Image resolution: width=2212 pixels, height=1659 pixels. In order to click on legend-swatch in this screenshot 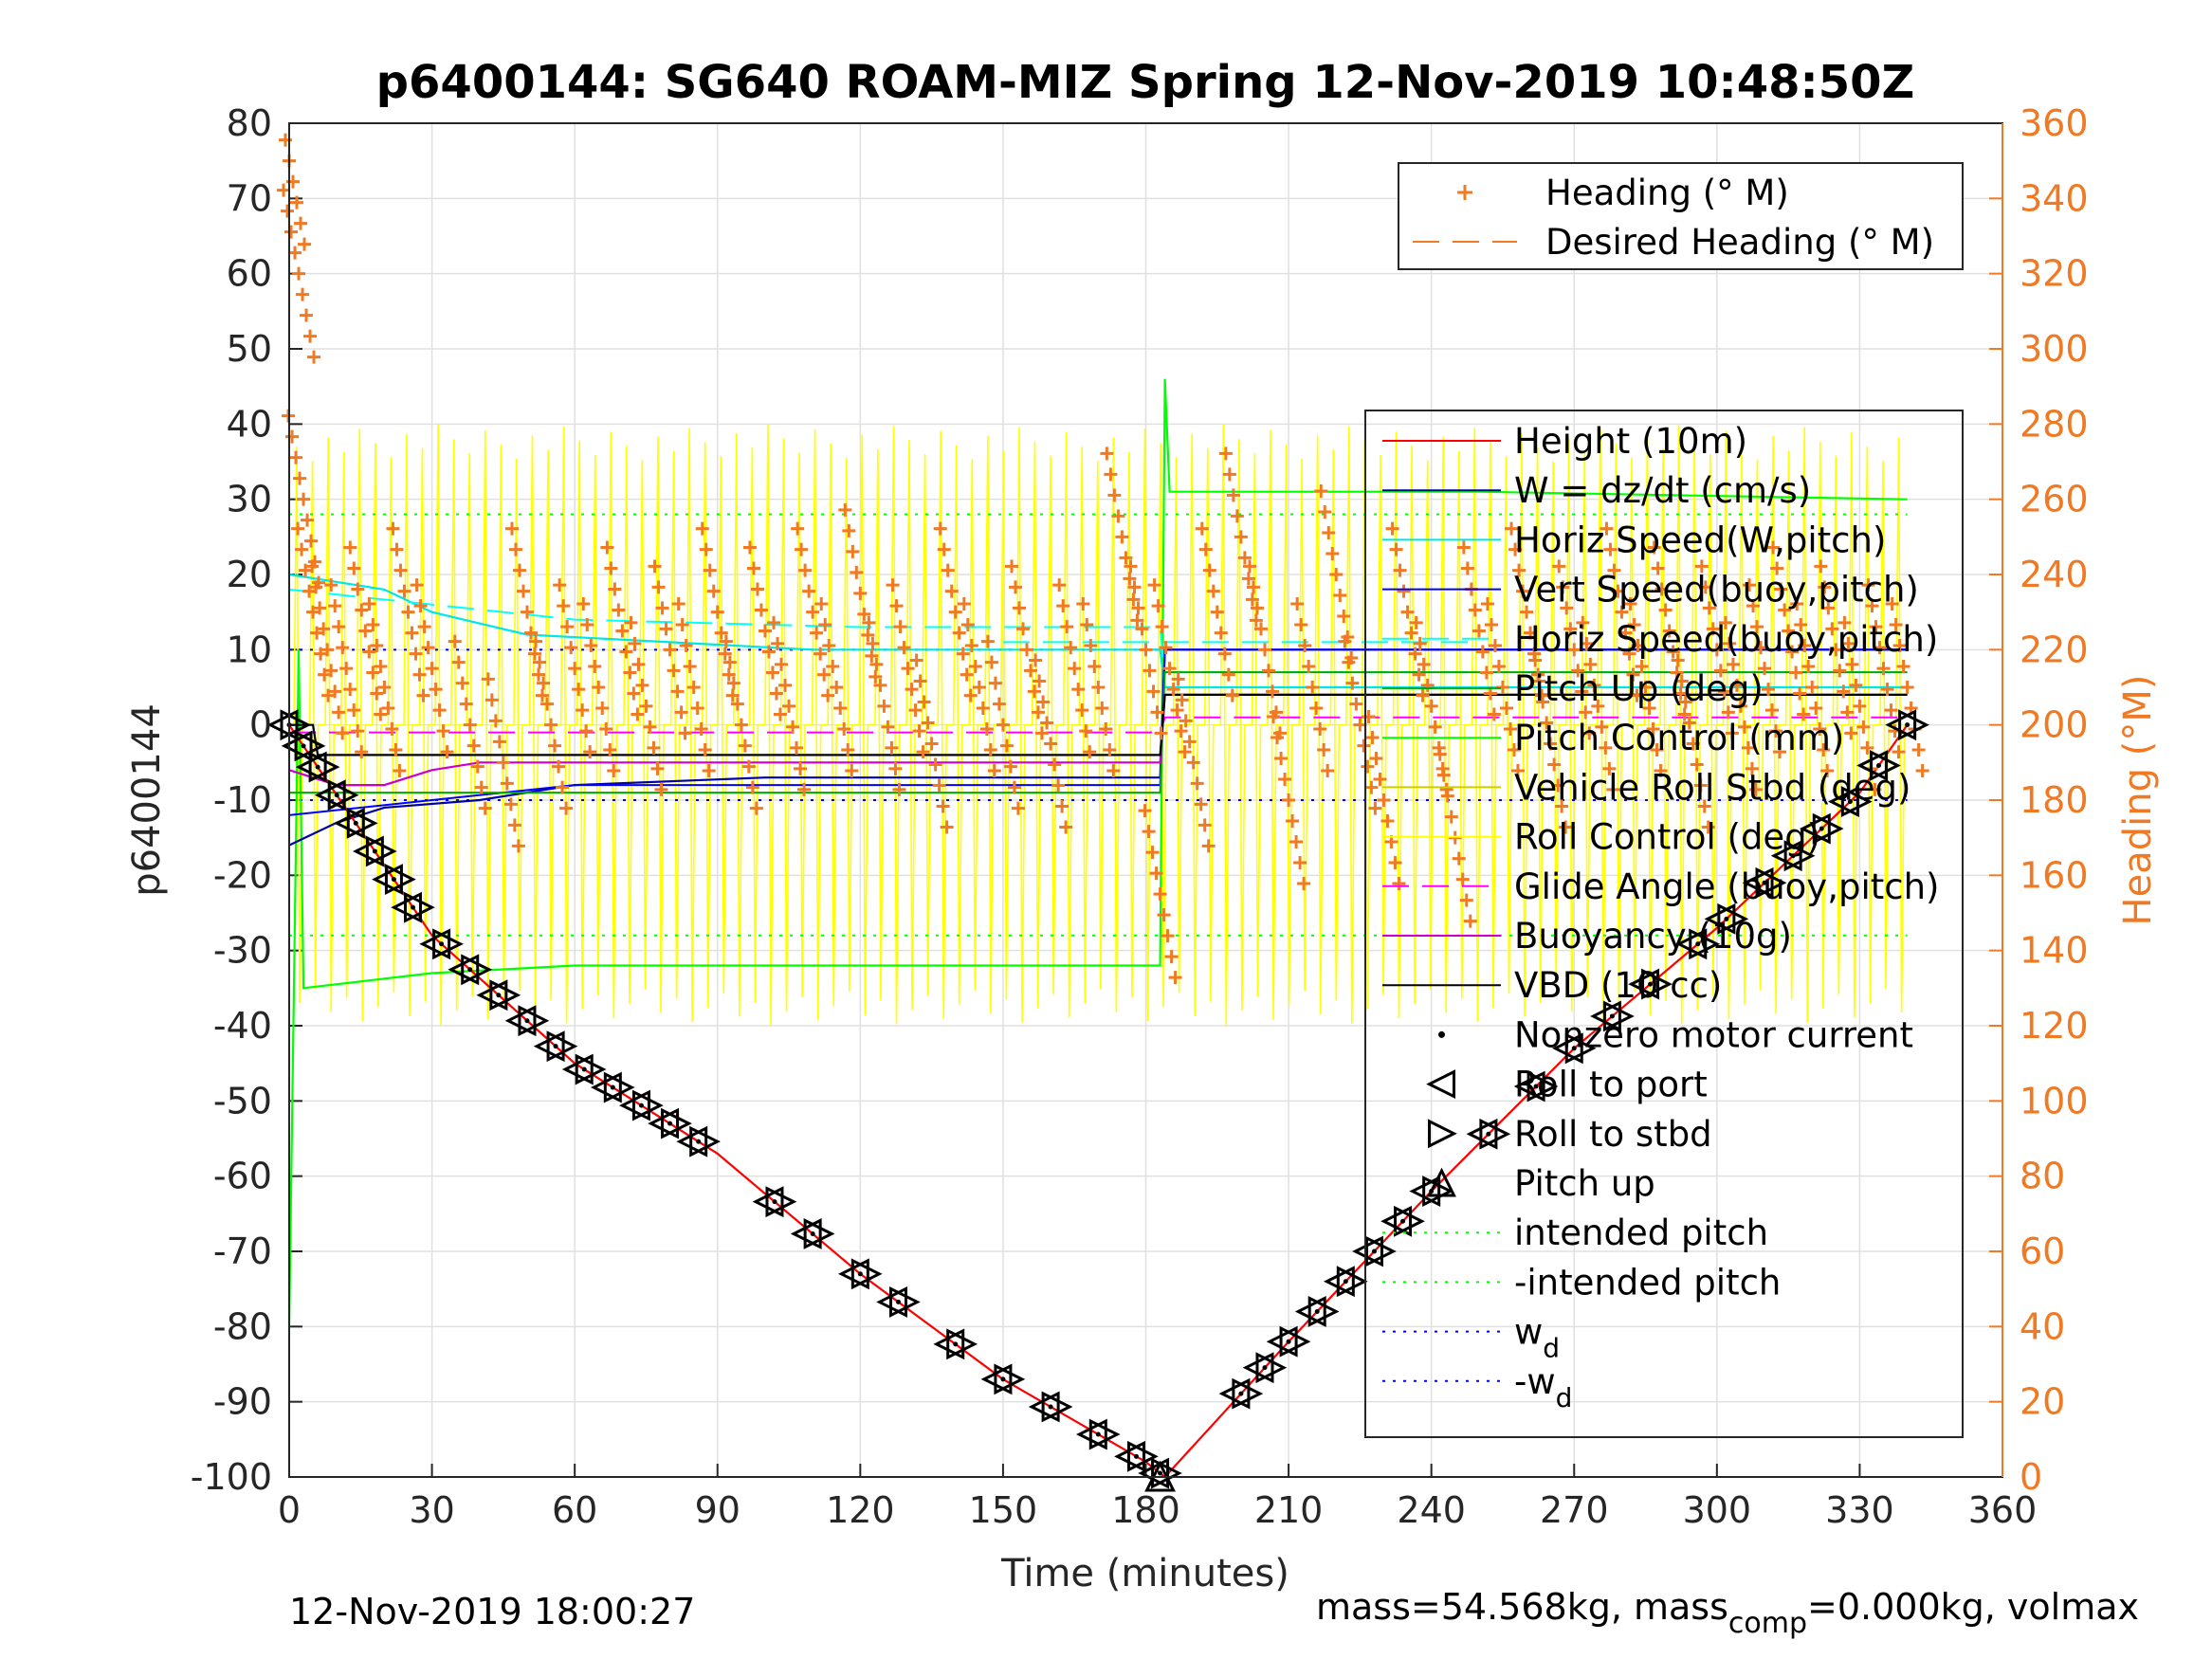, I will do `click(1441, 1182)`.